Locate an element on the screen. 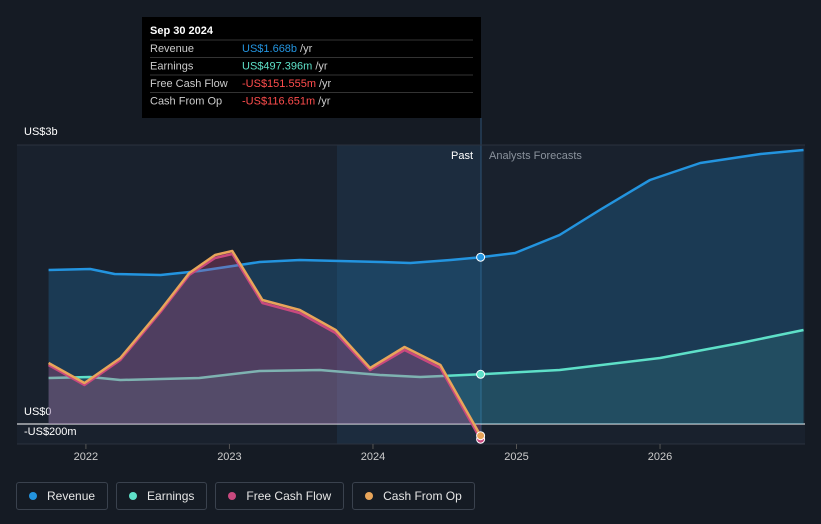  legend-label: Revenue is located at coordinates (71, 496).